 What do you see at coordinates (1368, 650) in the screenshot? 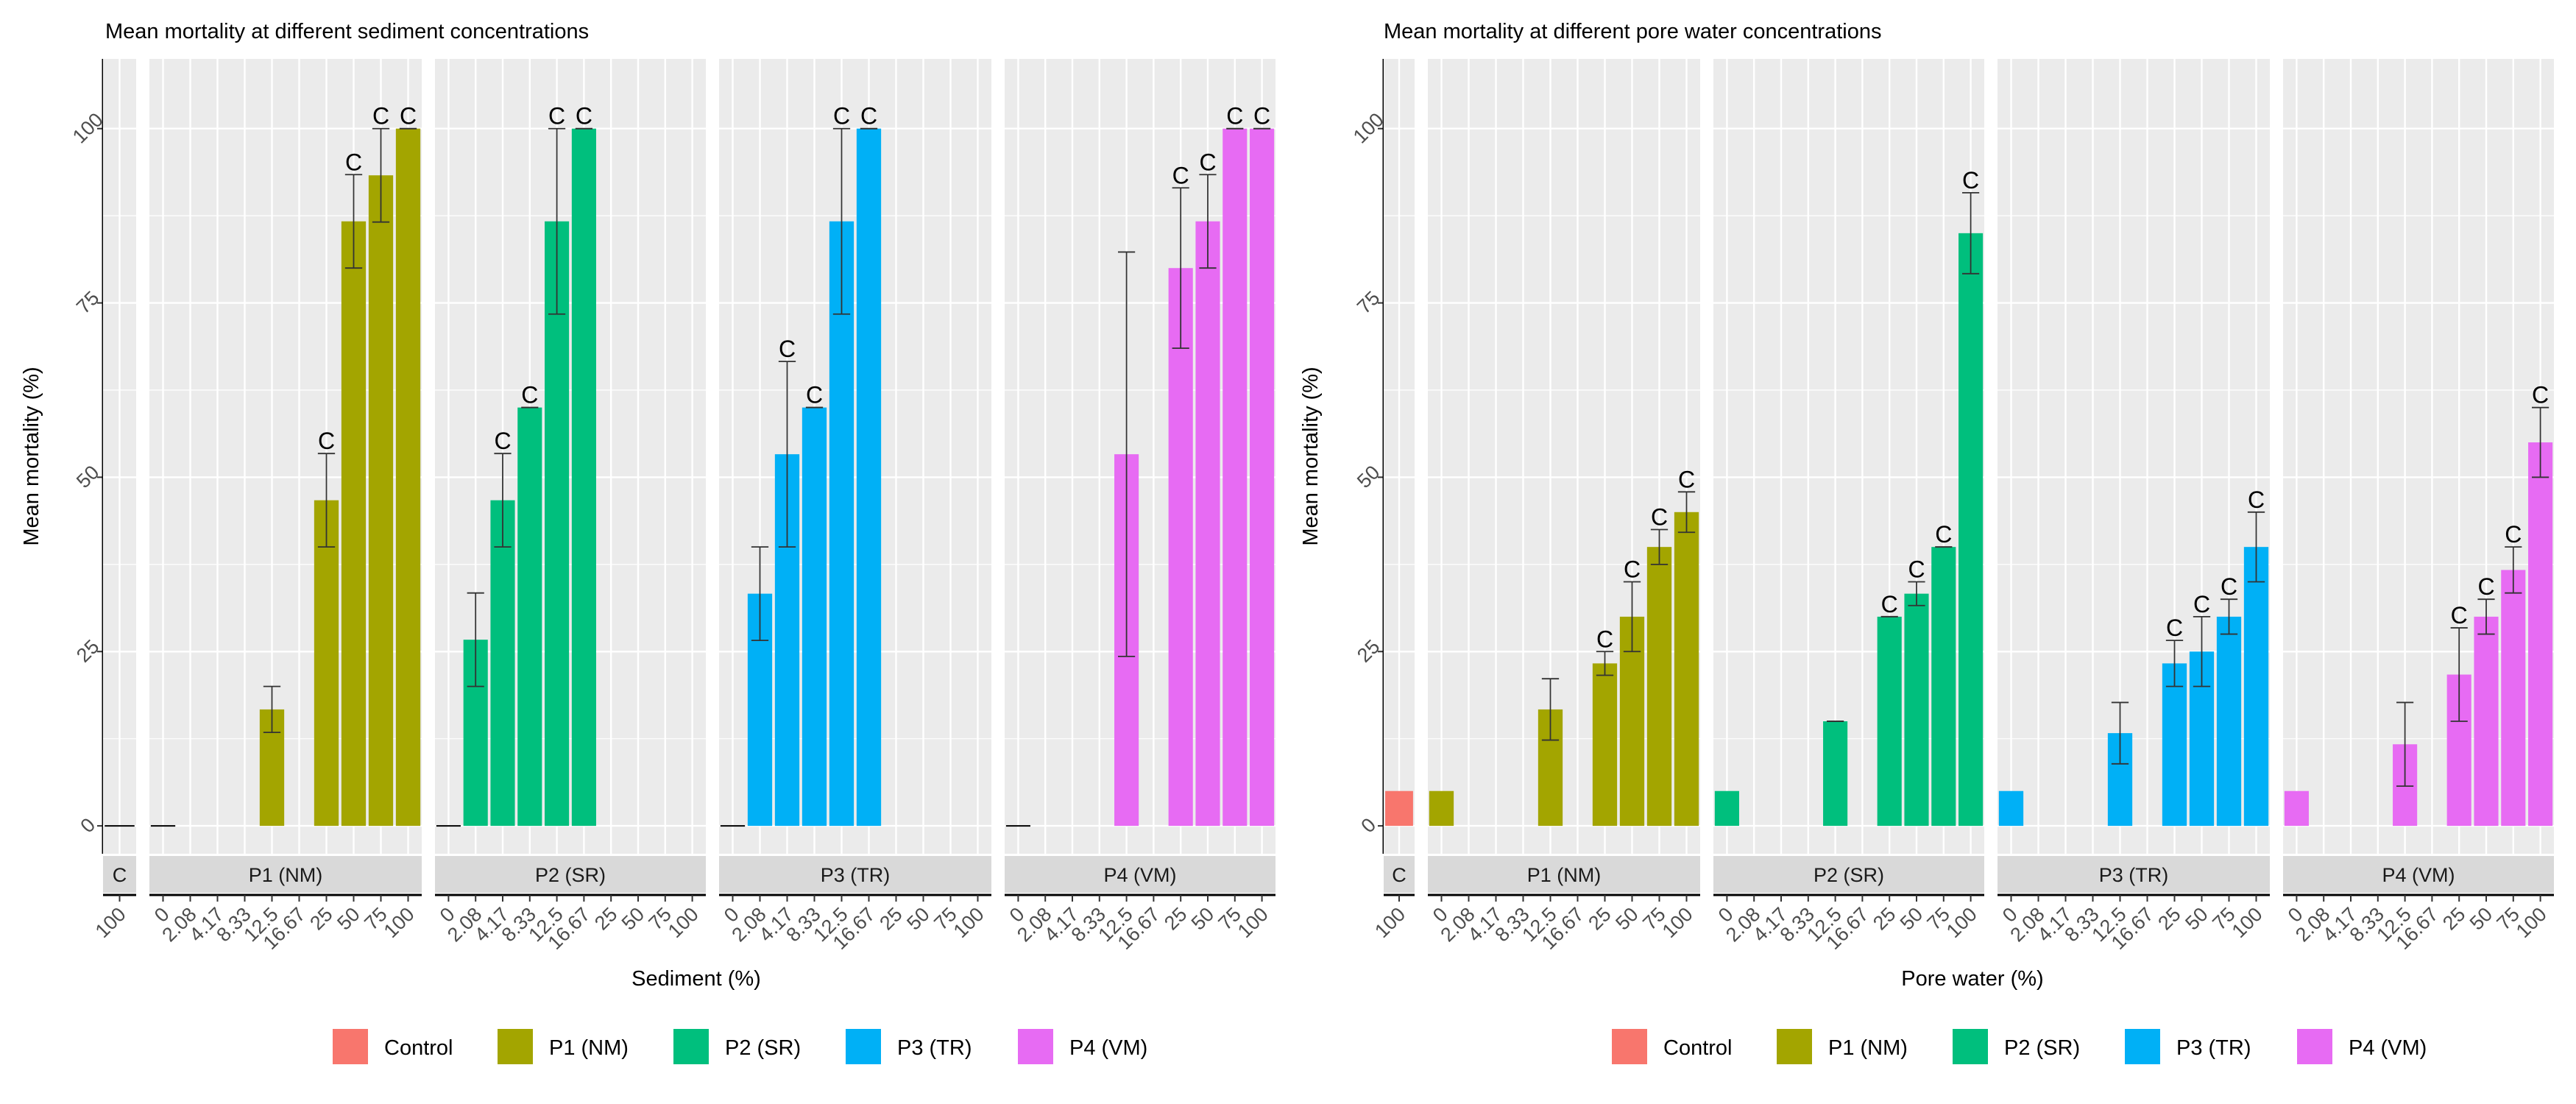
I see `y-tick-label: 25` at bounding box center [1368, 650].